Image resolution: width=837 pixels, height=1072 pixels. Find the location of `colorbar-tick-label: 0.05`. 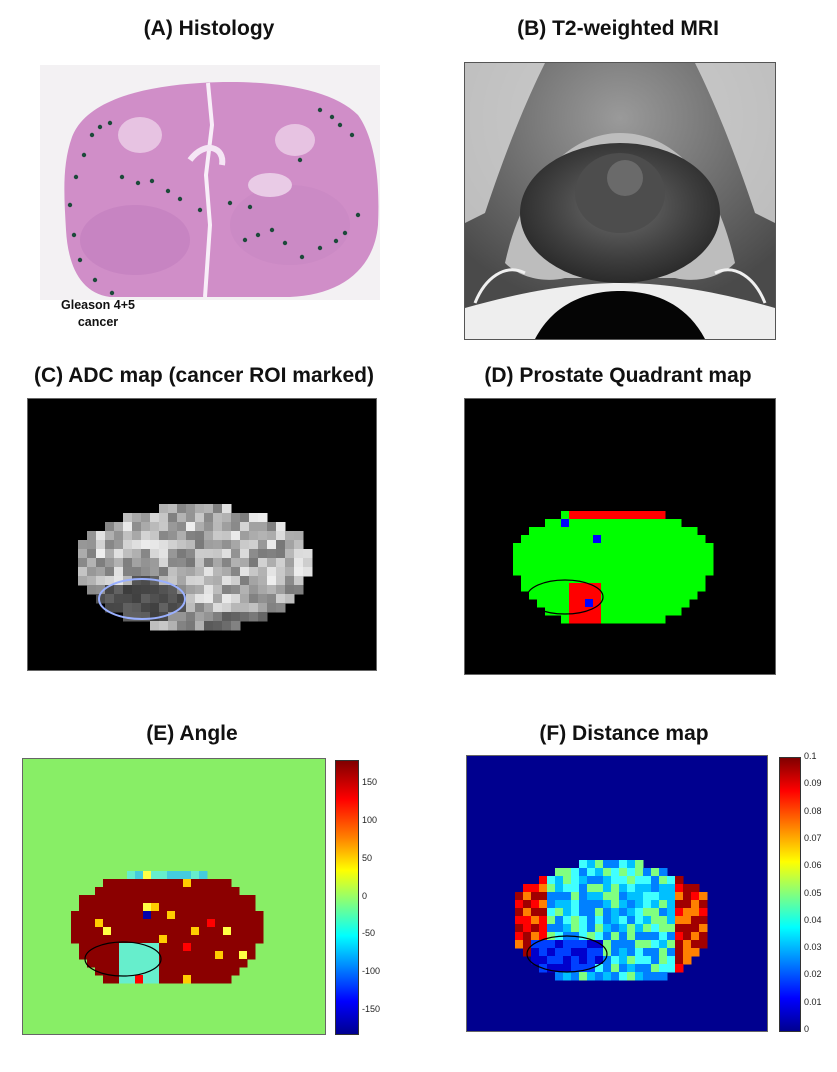

colorbar-tick-label: 0.05 is located at coordinates (813, 892).